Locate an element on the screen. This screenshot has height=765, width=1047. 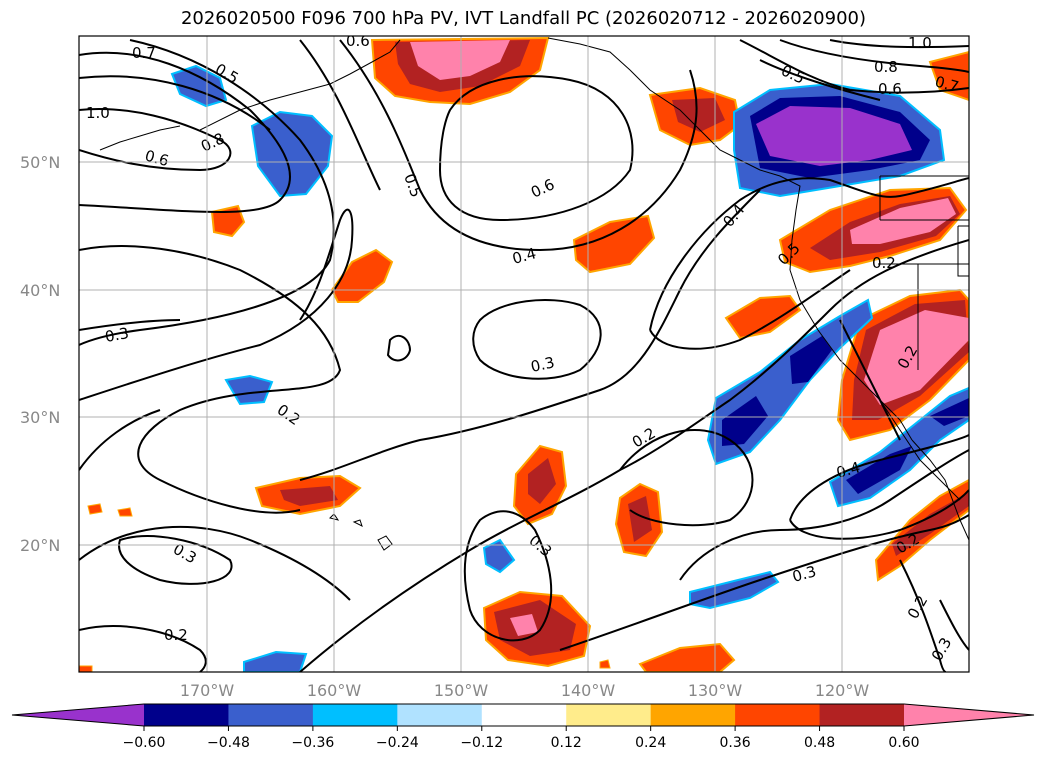
colorbar-tick-label: −0.24 is located at coordinates (397, 743).